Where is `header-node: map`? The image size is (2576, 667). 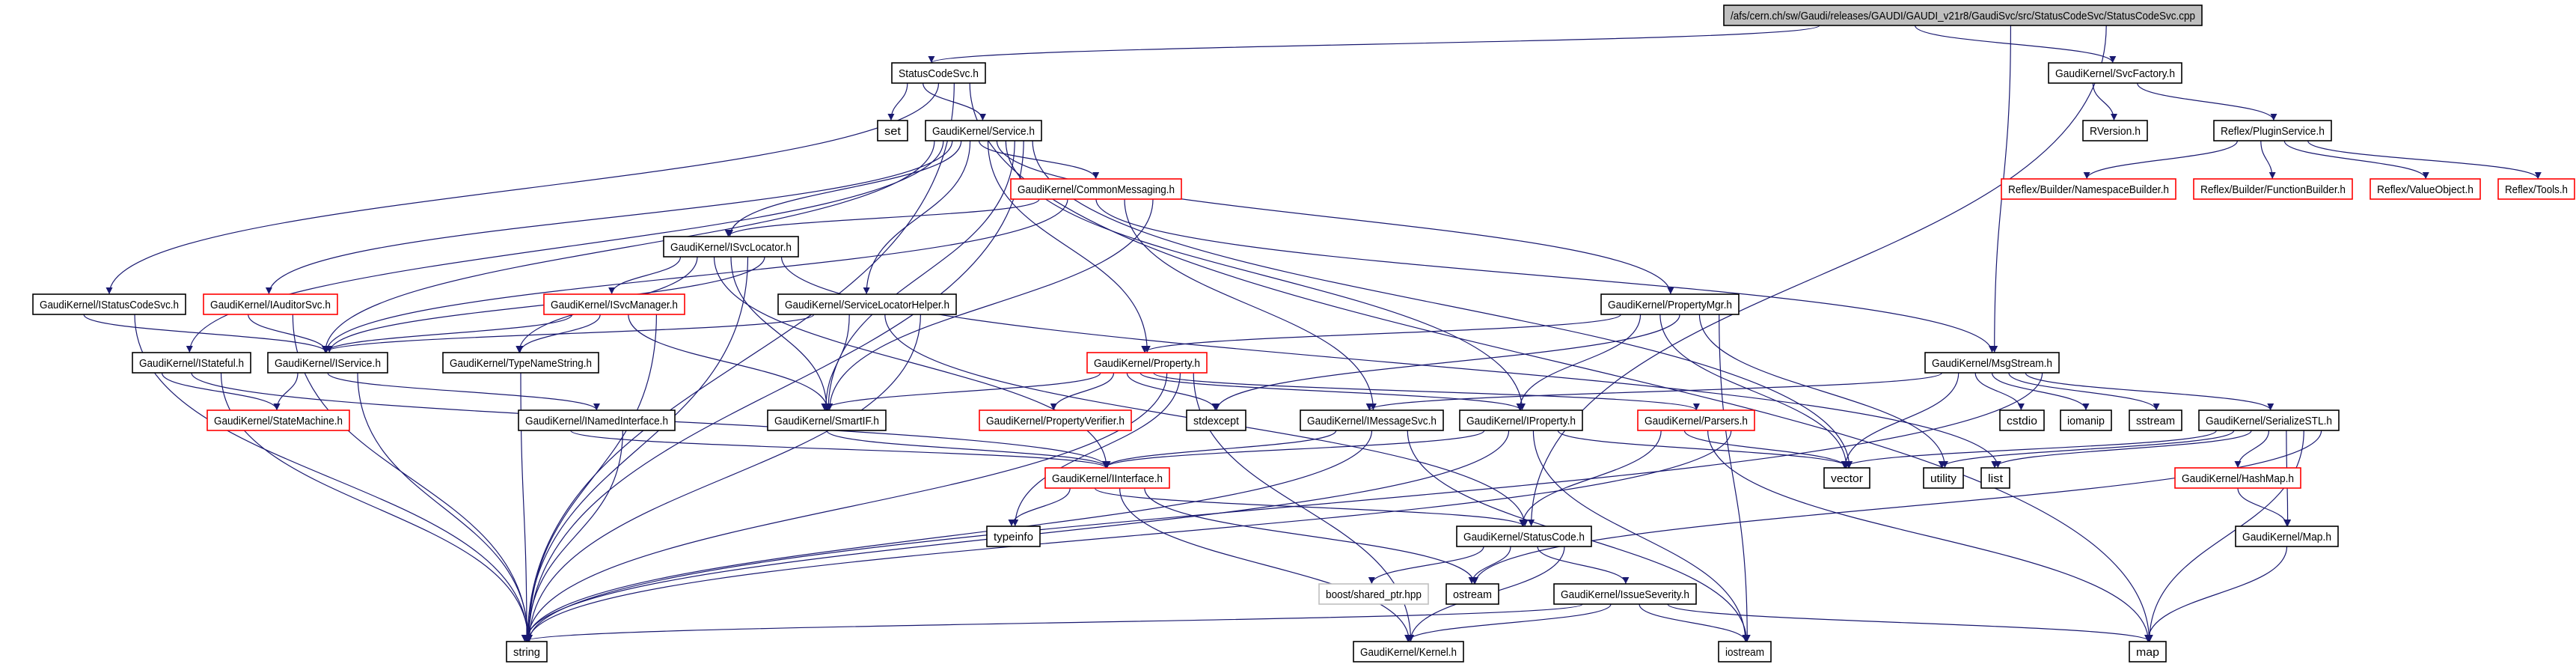
header-node: map is located at coordinates (2148, 652).